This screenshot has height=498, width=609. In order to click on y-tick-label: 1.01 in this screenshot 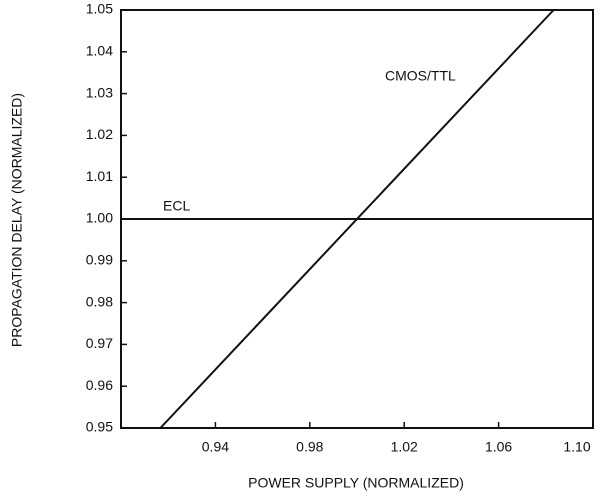, I will do `click(99, 176)`.